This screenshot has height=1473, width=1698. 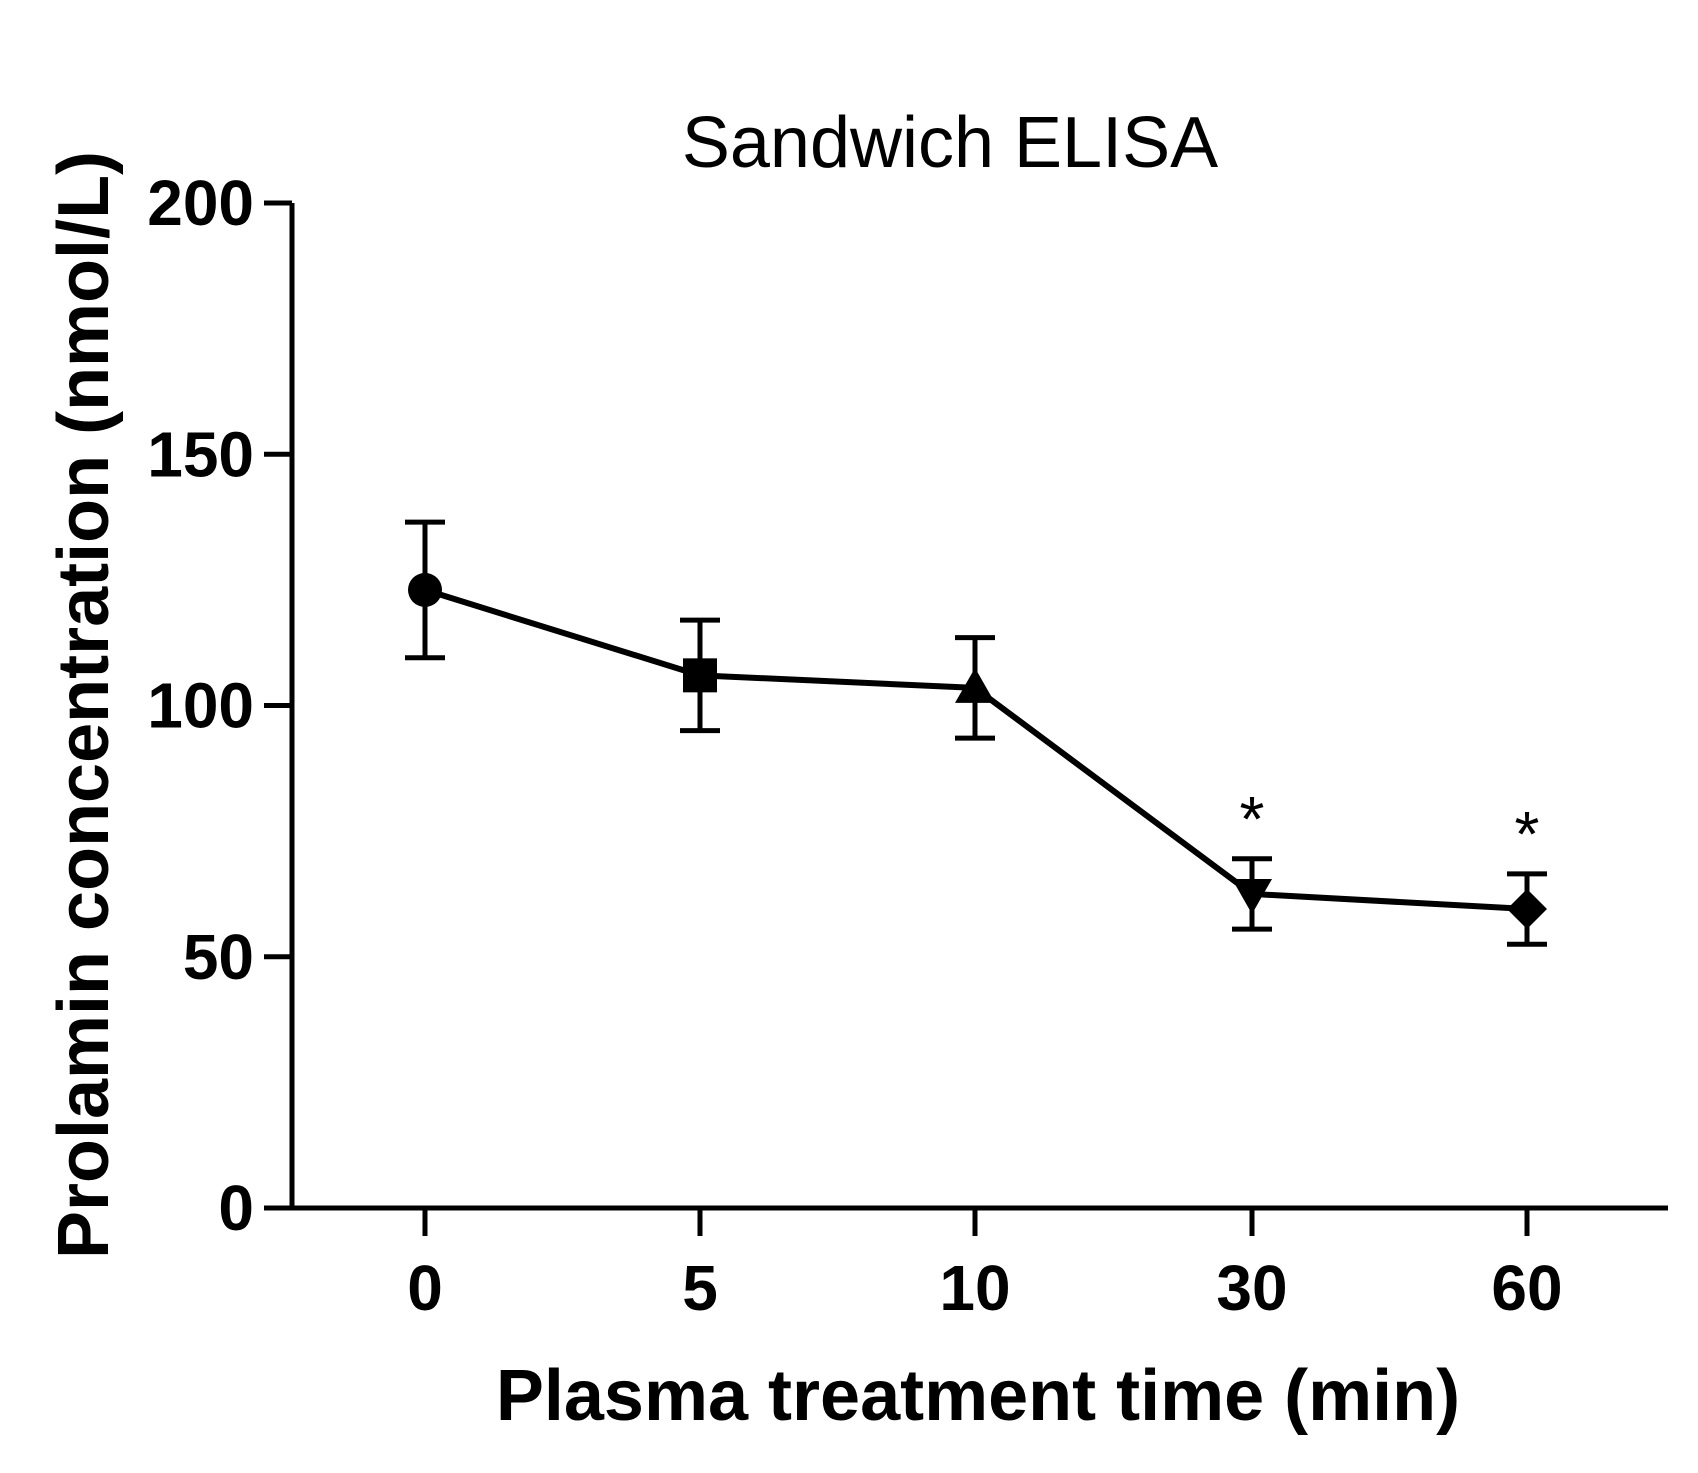 What do you see at coordinates (236, 1208) in the screenshot?
I see `y-tick-label: 0` at bounding box center [236, 1208].